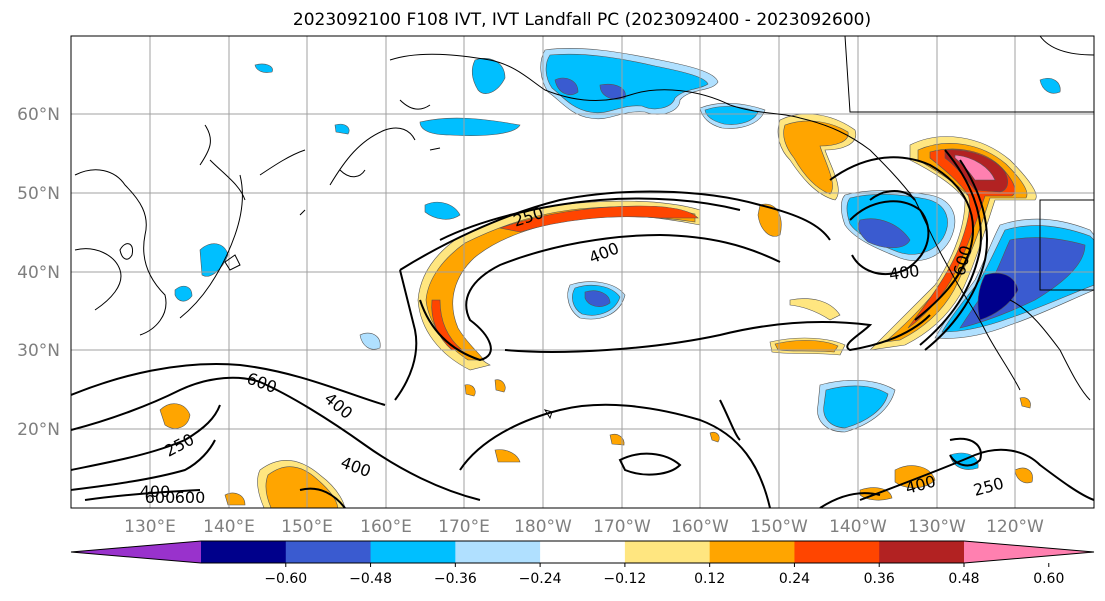 Image resolution: width=1105 pixels, height=601 pixels. Describe the element at coordinates (38, 351) in the screenshot. I see `lat-label: 30°N` at that location.